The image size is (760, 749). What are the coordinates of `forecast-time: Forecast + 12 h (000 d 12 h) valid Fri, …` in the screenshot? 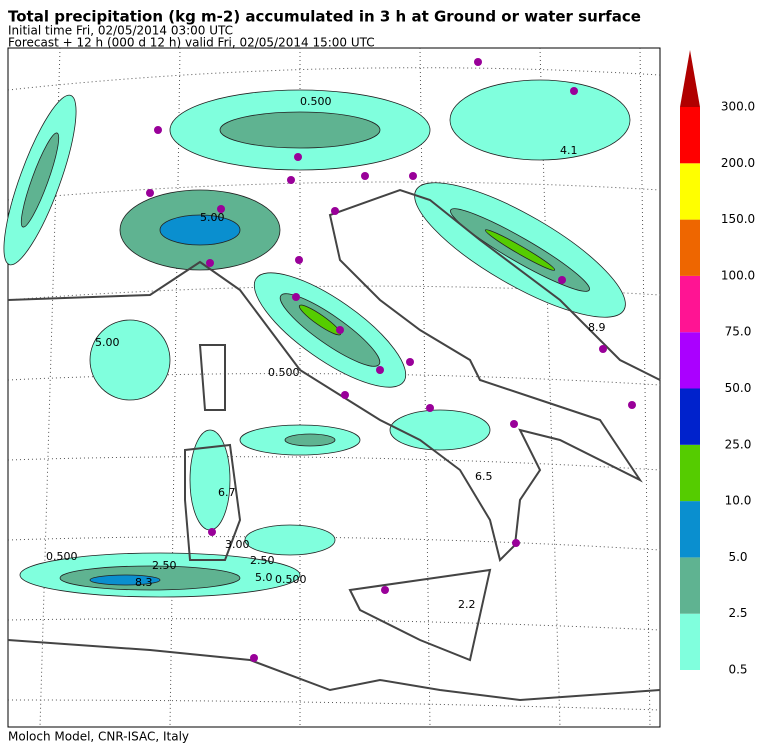 It's located at (191, 43).